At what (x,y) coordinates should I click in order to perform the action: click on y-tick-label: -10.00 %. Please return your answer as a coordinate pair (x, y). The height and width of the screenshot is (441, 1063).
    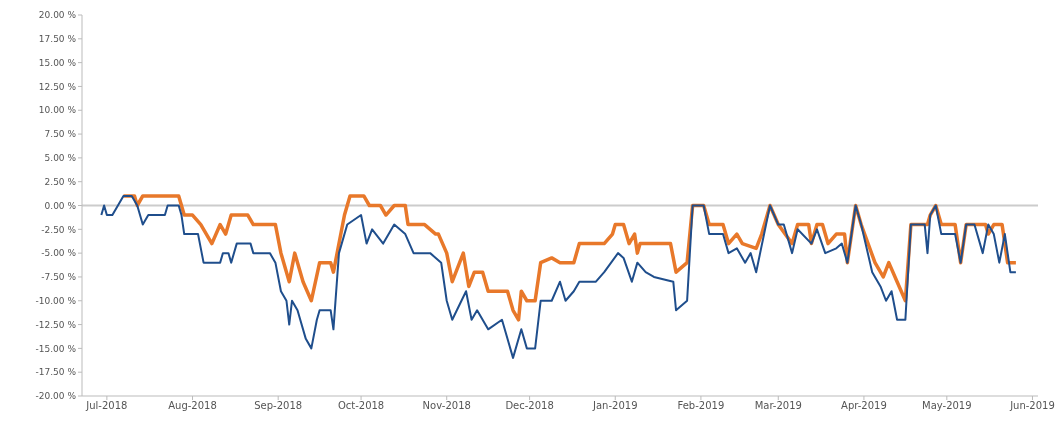
    Looking at the image, I should click on (56, 300).